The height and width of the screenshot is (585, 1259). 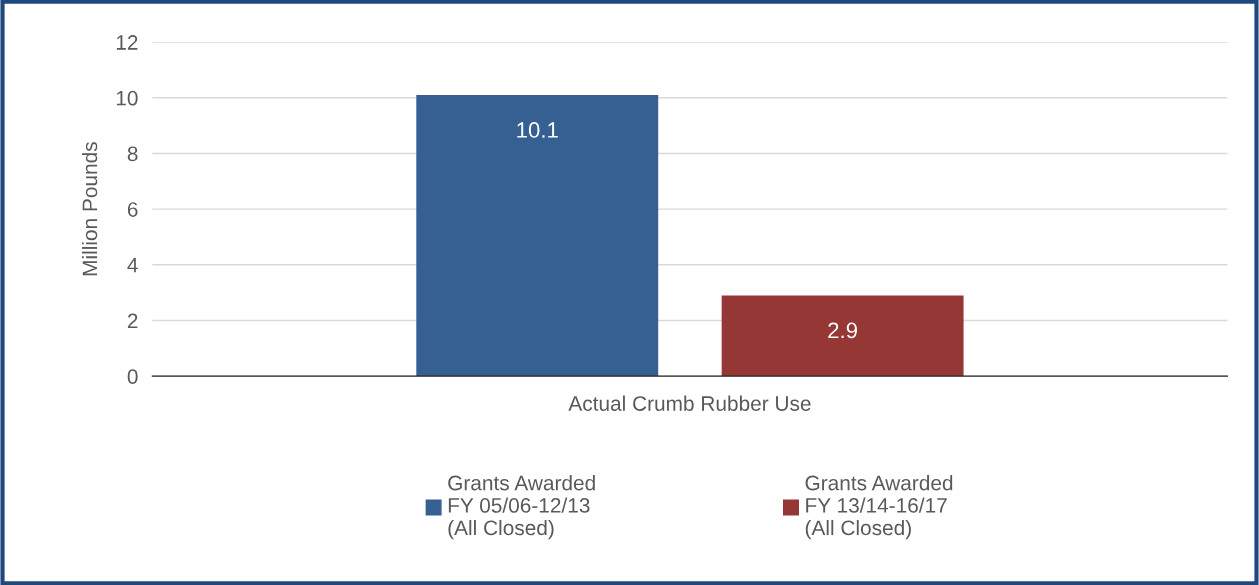 I want to click on y-tick-label: 12, so click(x=127, y=42).